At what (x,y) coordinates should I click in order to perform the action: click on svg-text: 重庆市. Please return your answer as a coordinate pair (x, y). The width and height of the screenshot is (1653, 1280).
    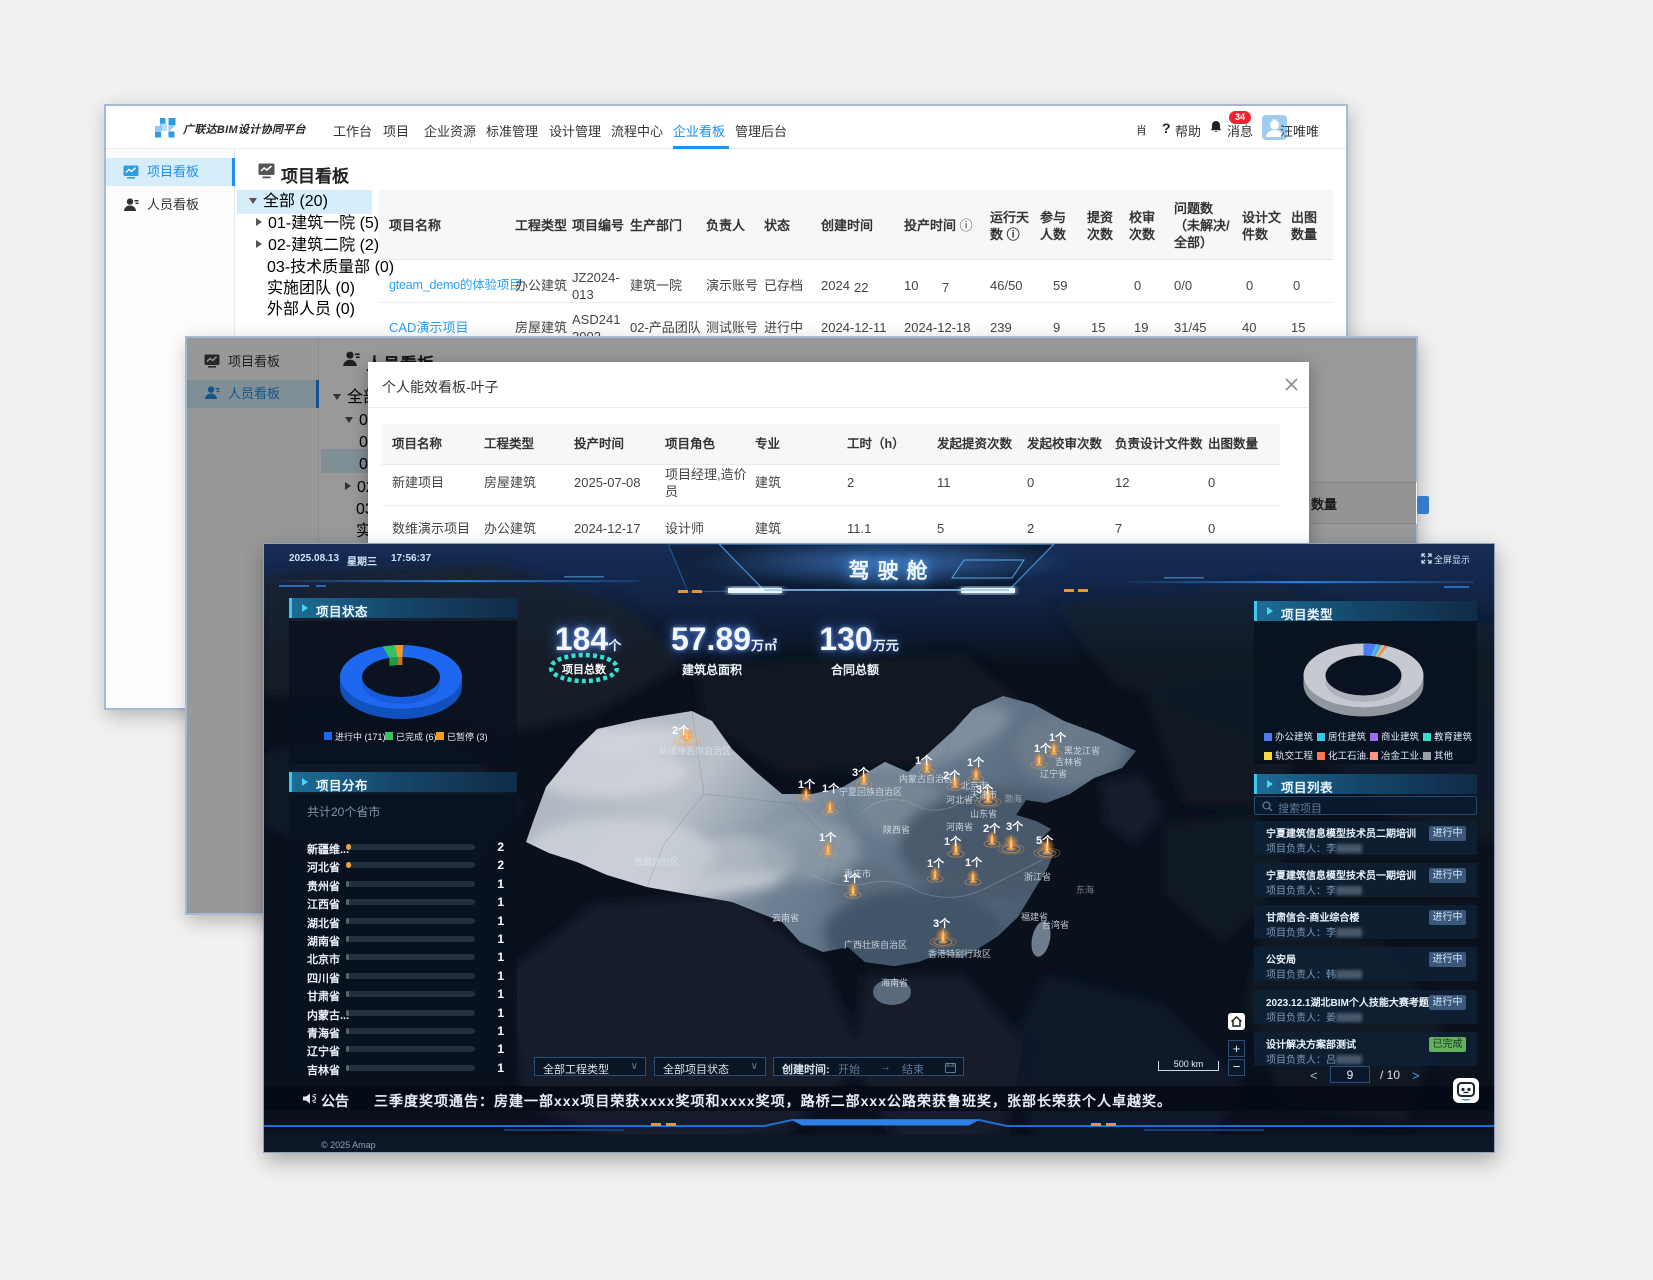
    Looking at the image, I should click on (857, 873).